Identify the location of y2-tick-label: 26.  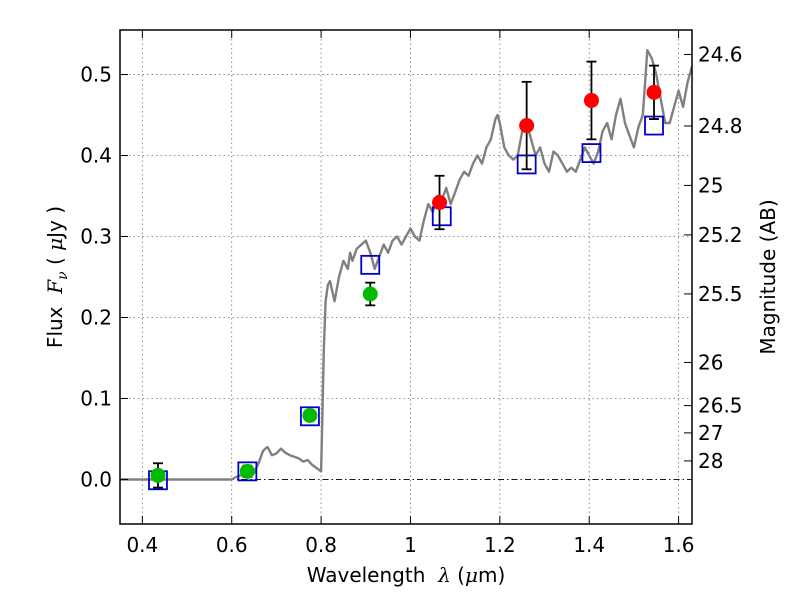
(710, 362).